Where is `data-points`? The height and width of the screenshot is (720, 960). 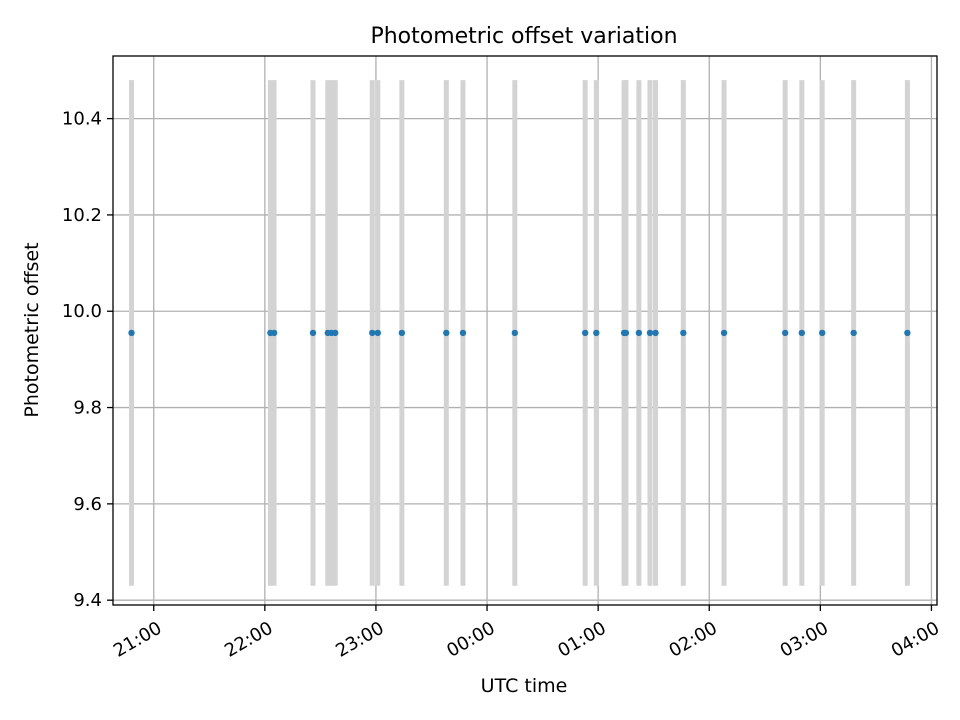
data-points is located at coordinates (519, 333).